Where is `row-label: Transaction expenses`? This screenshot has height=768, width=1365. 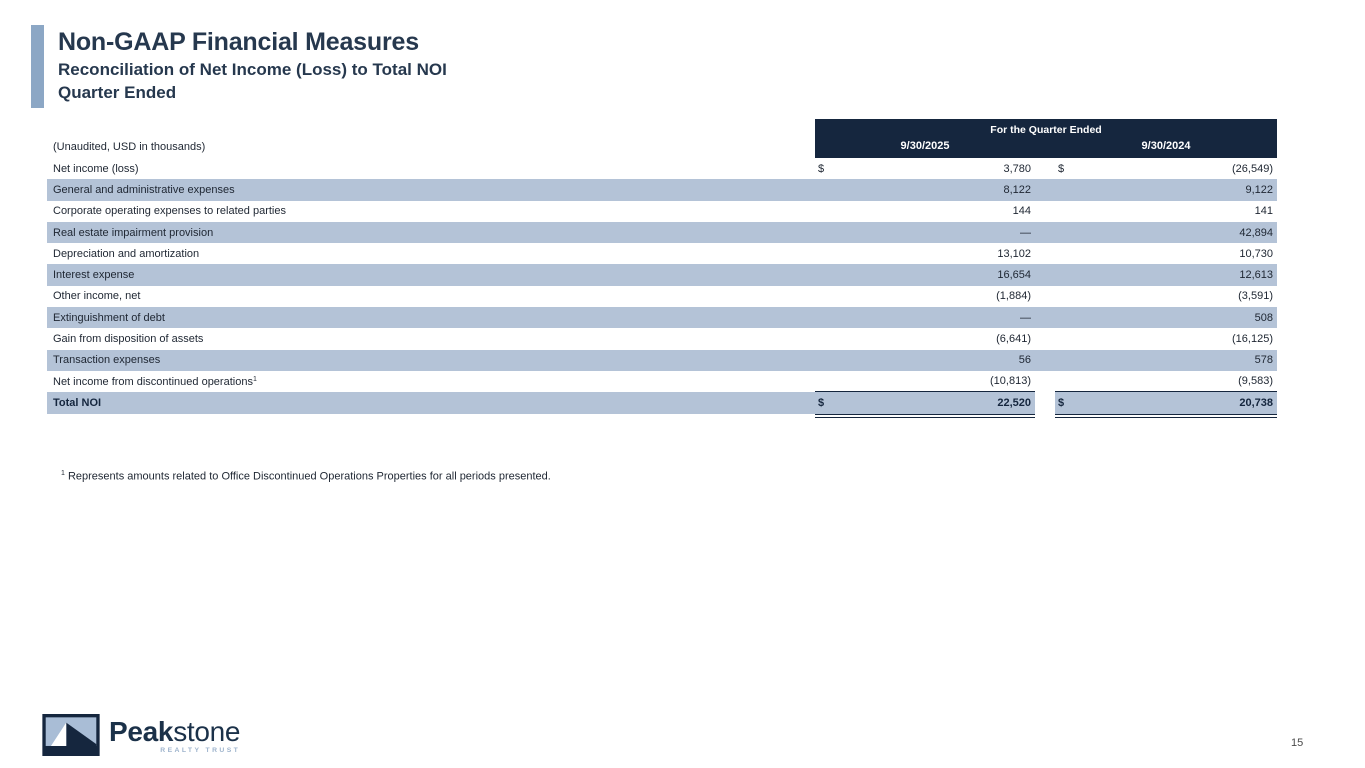 row-label: Transaction expenses is located at coordinates (107, 360).